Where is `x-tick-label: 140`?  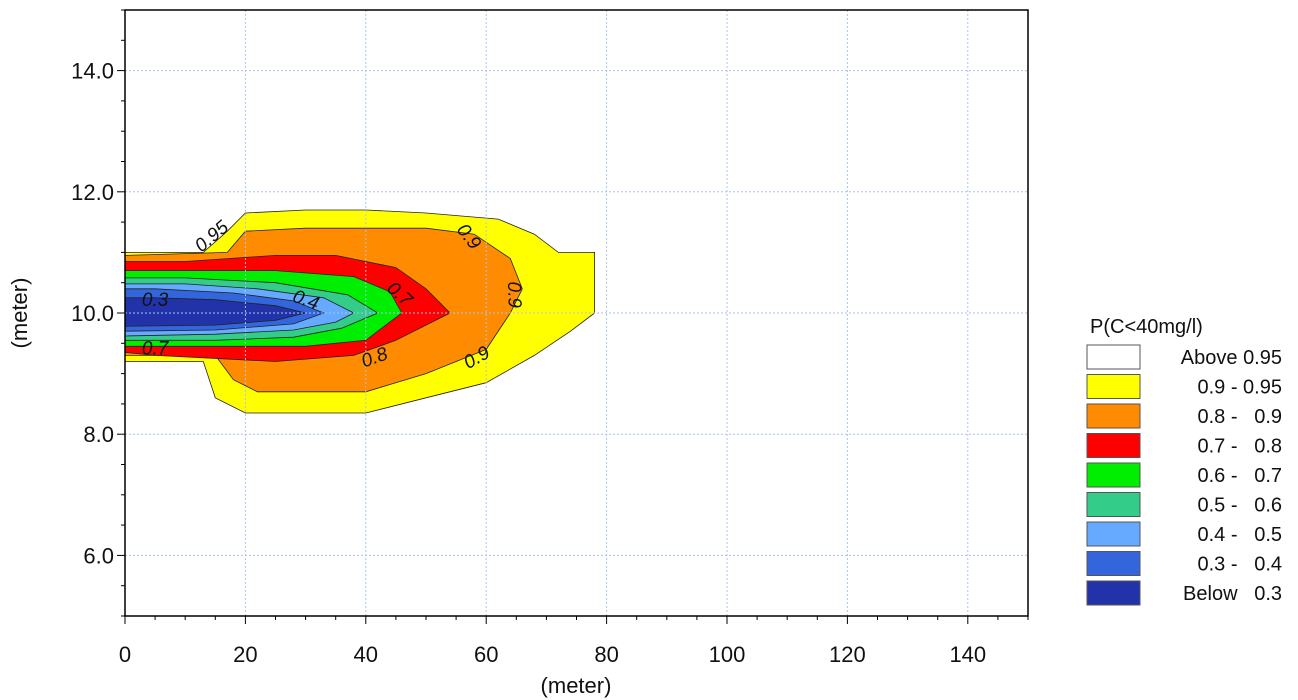
x-tick-label: 140 is located at coordinates (967, 654).